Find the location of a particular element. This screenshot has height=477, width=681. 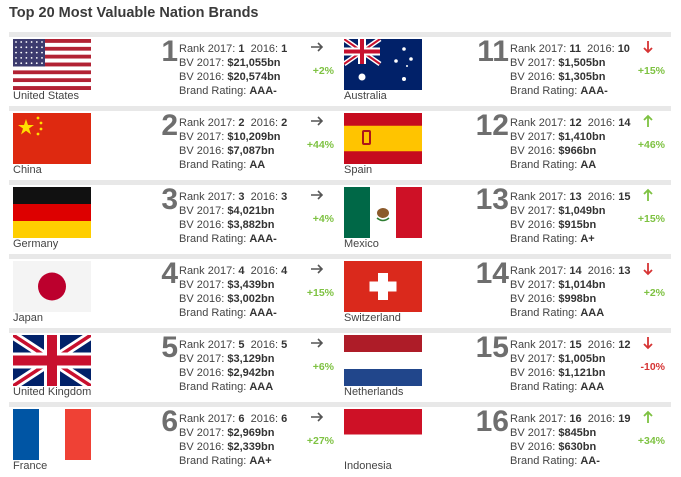

rank-line: Rank 2017: 13 2016: 15 is located at coordinates (570, 197).